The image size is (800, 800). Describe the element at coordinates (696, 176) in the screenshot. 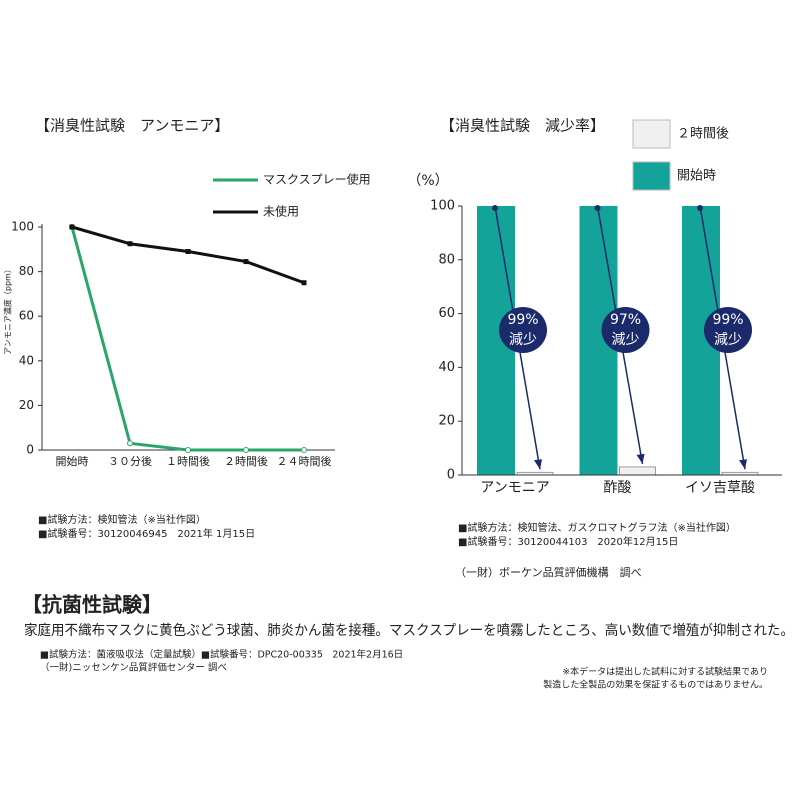

I see `legend-label: 開始時` at that location.